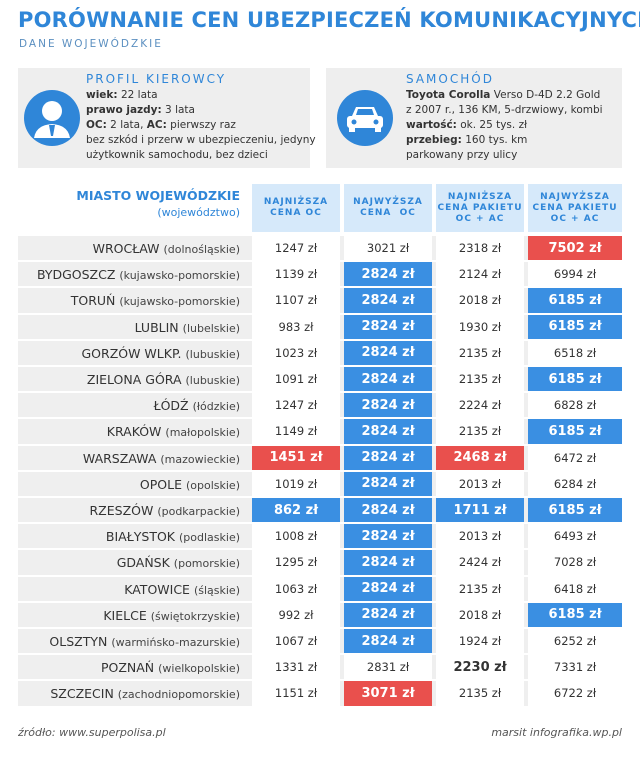  I want to click on info-text: 160 tys. km, so click(494, 140).